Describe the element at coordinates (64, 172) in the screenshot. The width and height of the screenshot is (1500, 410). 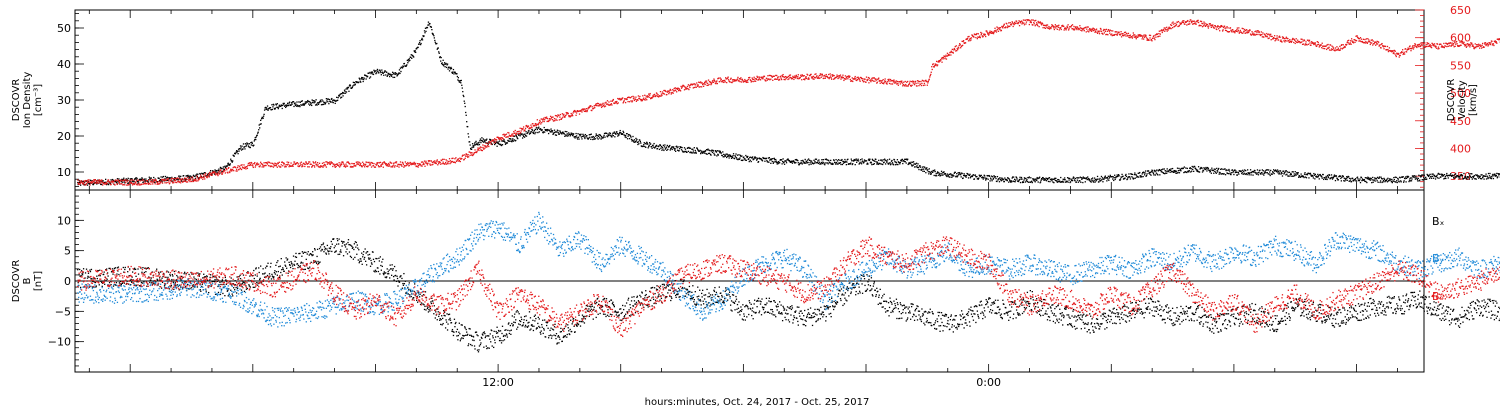
I see `top-left-tick-label: 10` at that location.